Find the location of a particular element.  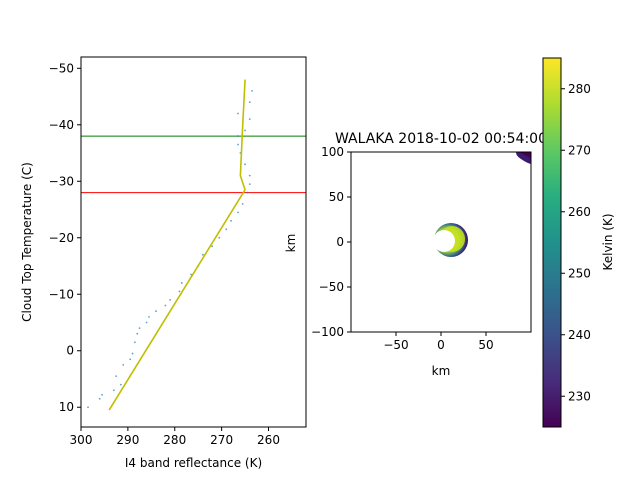

profile-y-tick-label: −50 is located at coordinates (61, 68).